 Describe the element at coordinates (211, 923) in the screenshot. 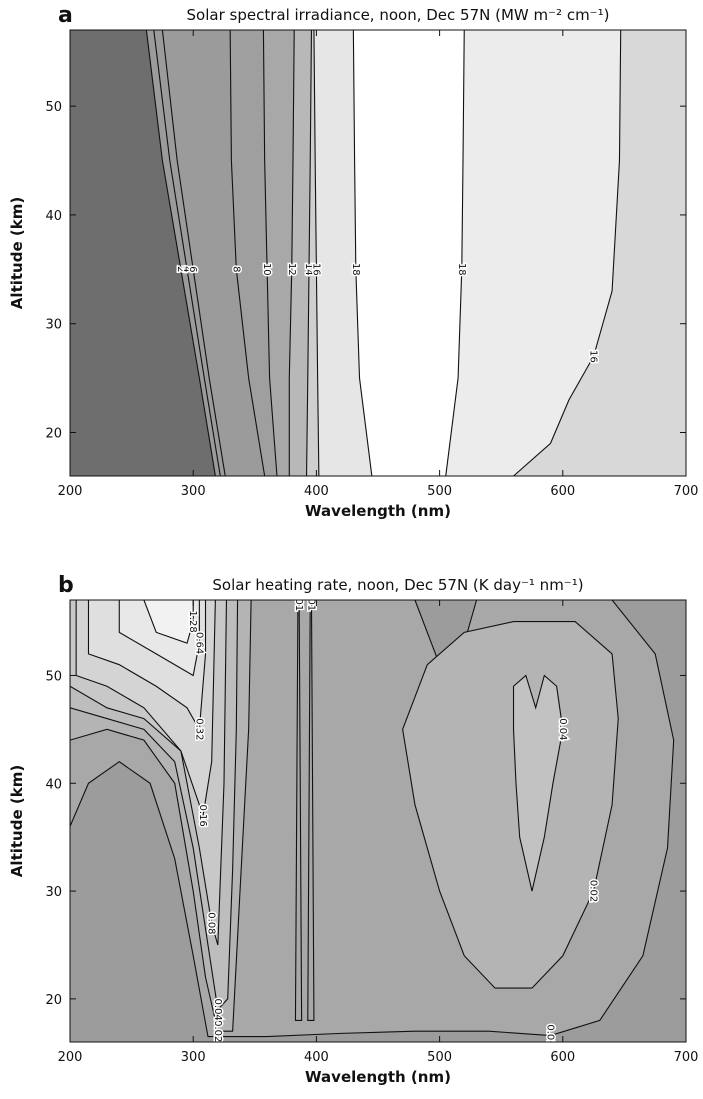

I see `contour-label: 0.08` at that location.